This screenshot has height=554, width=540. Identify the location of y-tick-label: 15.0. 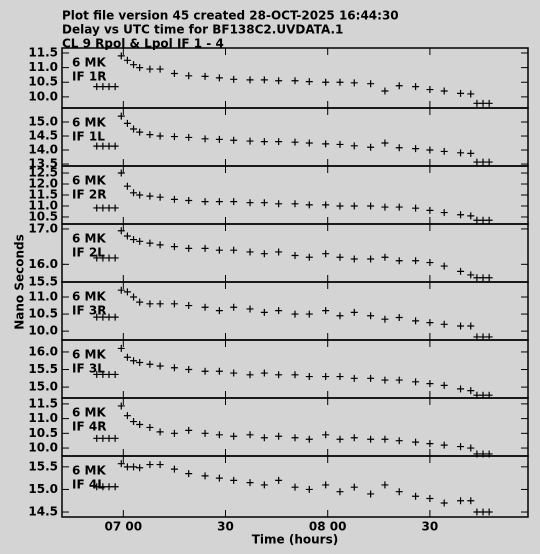
(43, 489).